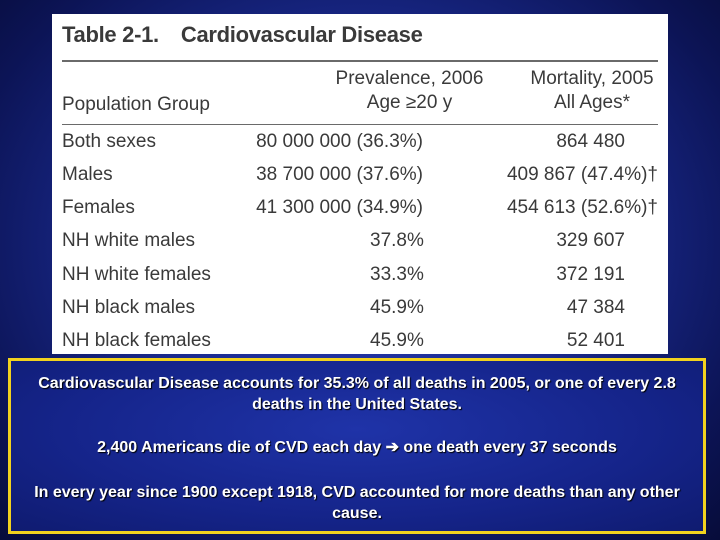 The height and width of the screenshot is (540, 720). What do you see at coordinates (592, 78) in the screenshot?
I see `header-mortality-line1: Mortality, 2005` at bounding box center [592, 78].